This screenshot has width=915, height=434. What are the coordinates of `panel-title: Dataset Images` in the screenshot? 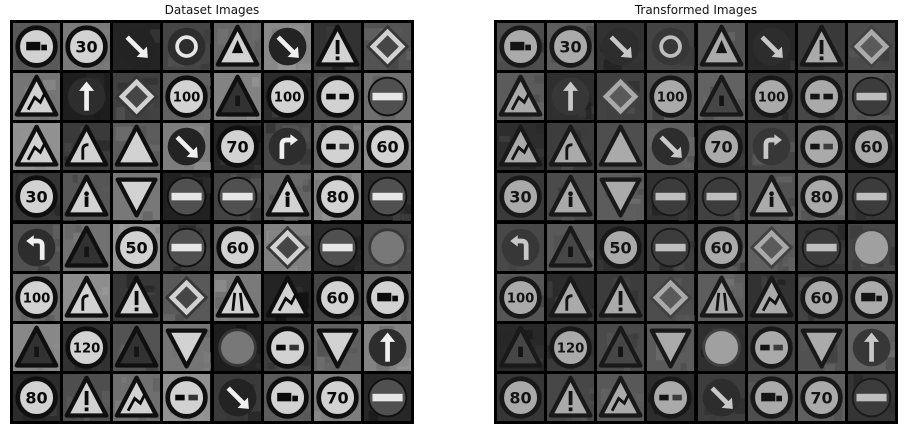 It's located at (212, 10).